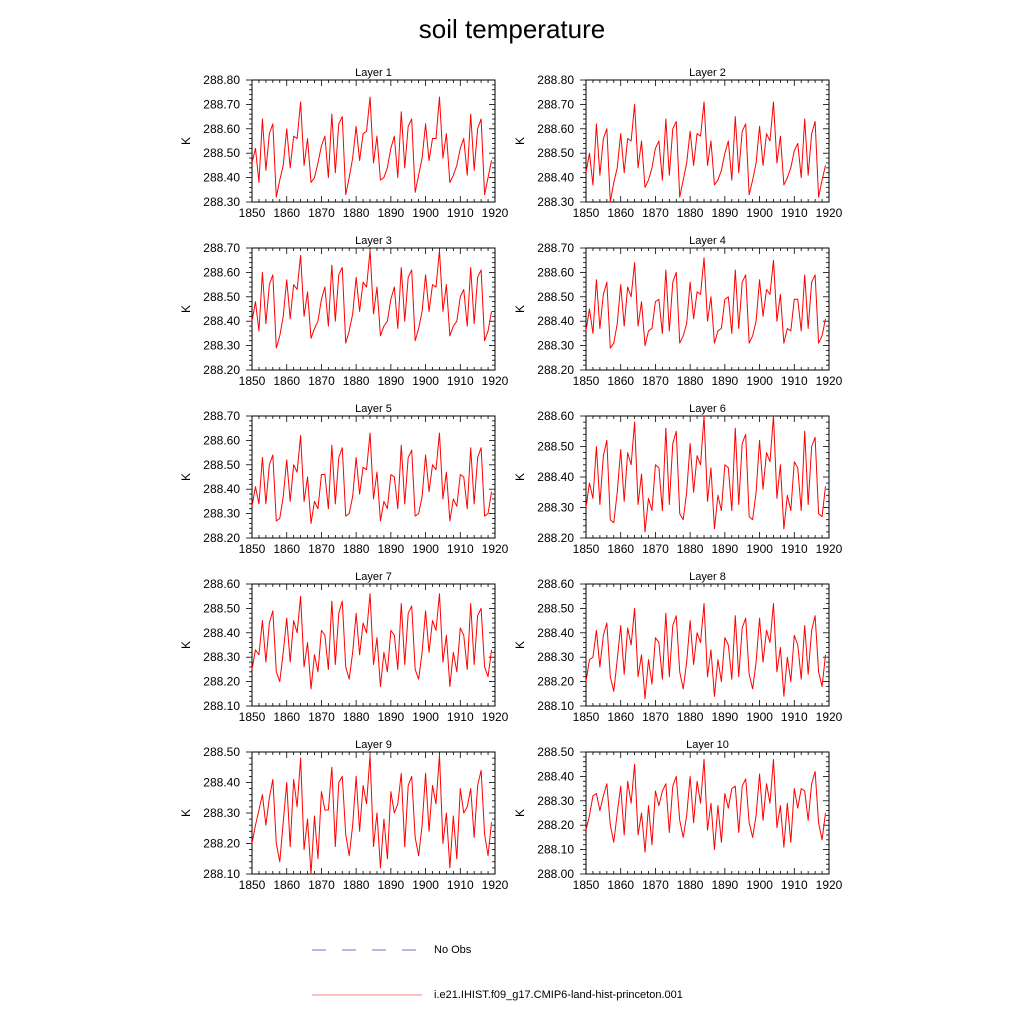  I want to click on y-tick-label: 288.00, so click(555, 874).